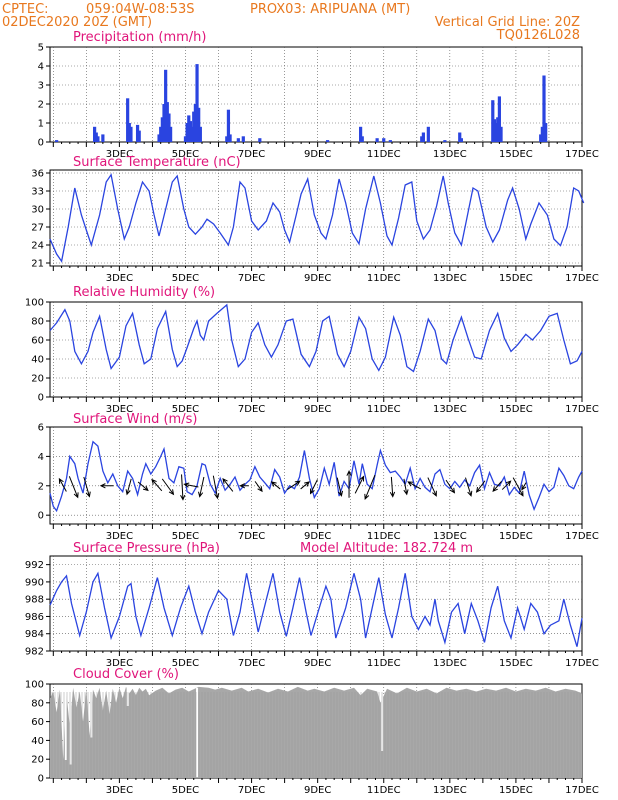  Describe the element at coordinates (538, 35) in the screenshot. I see `header-model-code: TQ0126L028` at that location.